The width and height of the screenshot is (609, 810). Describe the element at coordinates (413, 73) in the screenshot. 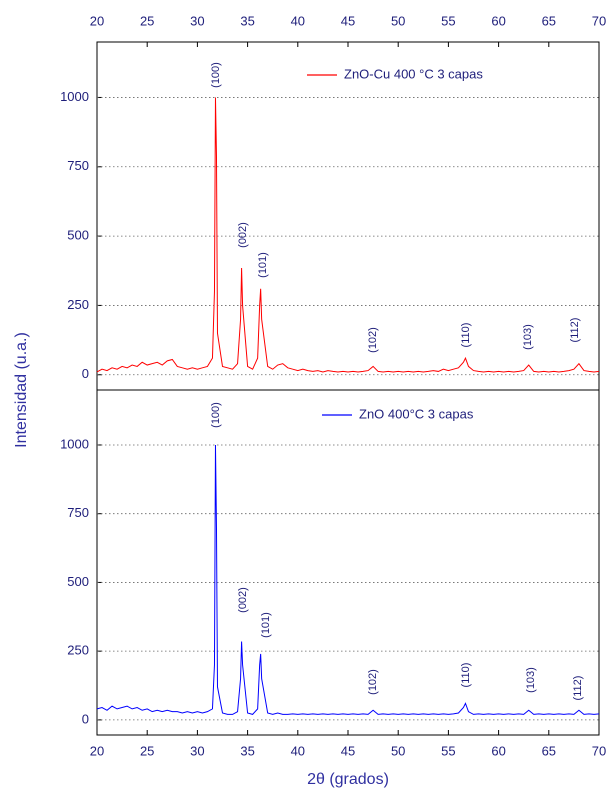

I see `legend-label: ZnO-Cu 400 °C 3 capas` at that location.